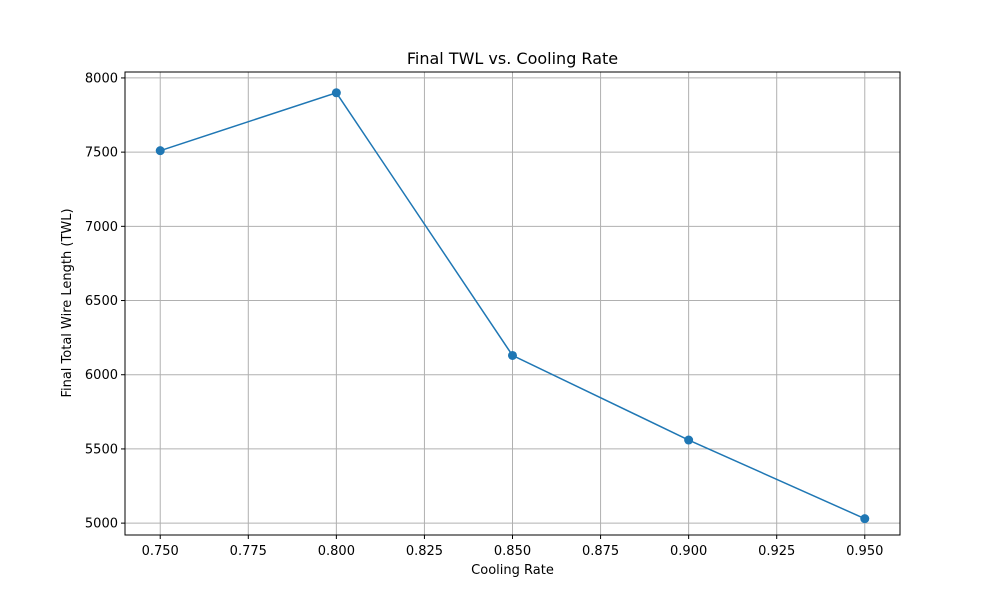 This screenshot has width=1000, height=600. What do you see at coordinates (688, 551) in the screenshot?
I see `x-tick-label: 0.900` at bounding box center [688, 551].